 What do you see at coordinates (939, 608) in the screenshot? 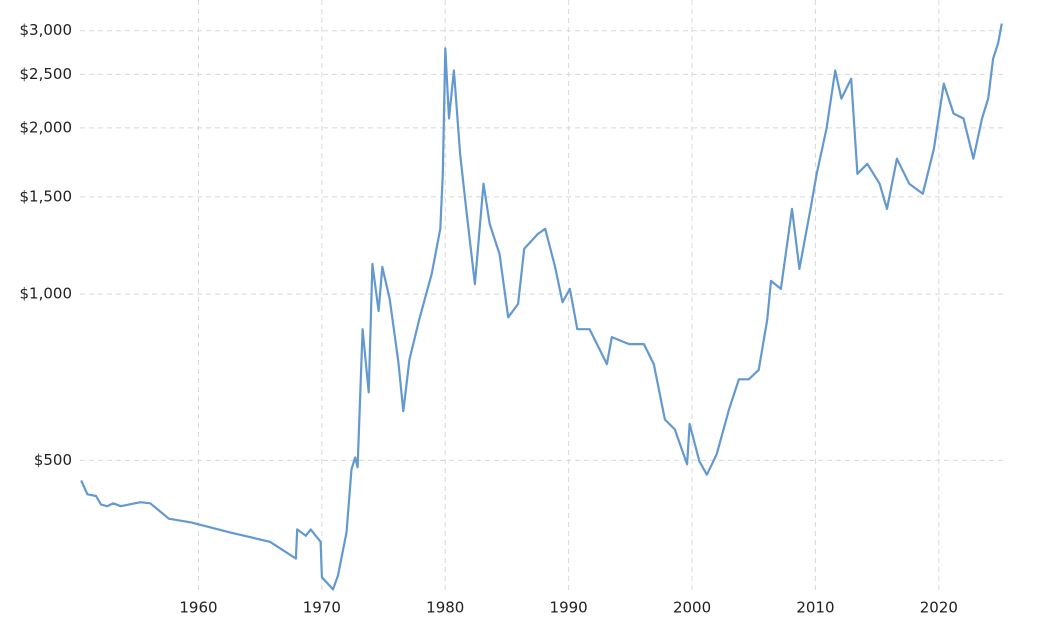
I see `x-tick-label: 2020` at bounding box center [939, 608].